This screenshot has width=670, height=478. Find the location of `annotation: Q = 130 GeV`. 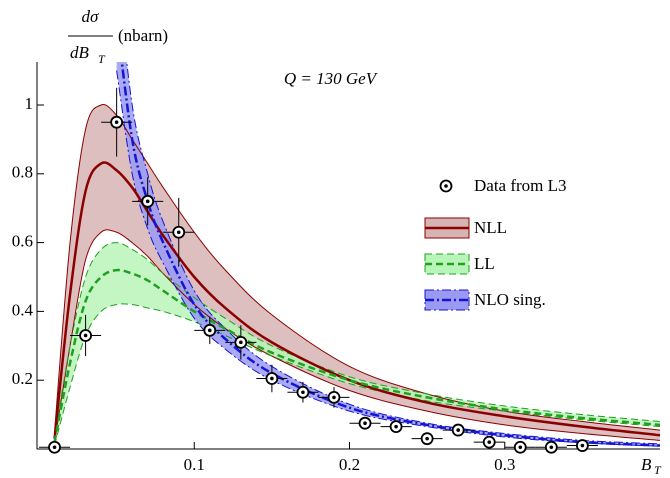

annotation: Q = 130 GeV is located at coordinates (331, 78).